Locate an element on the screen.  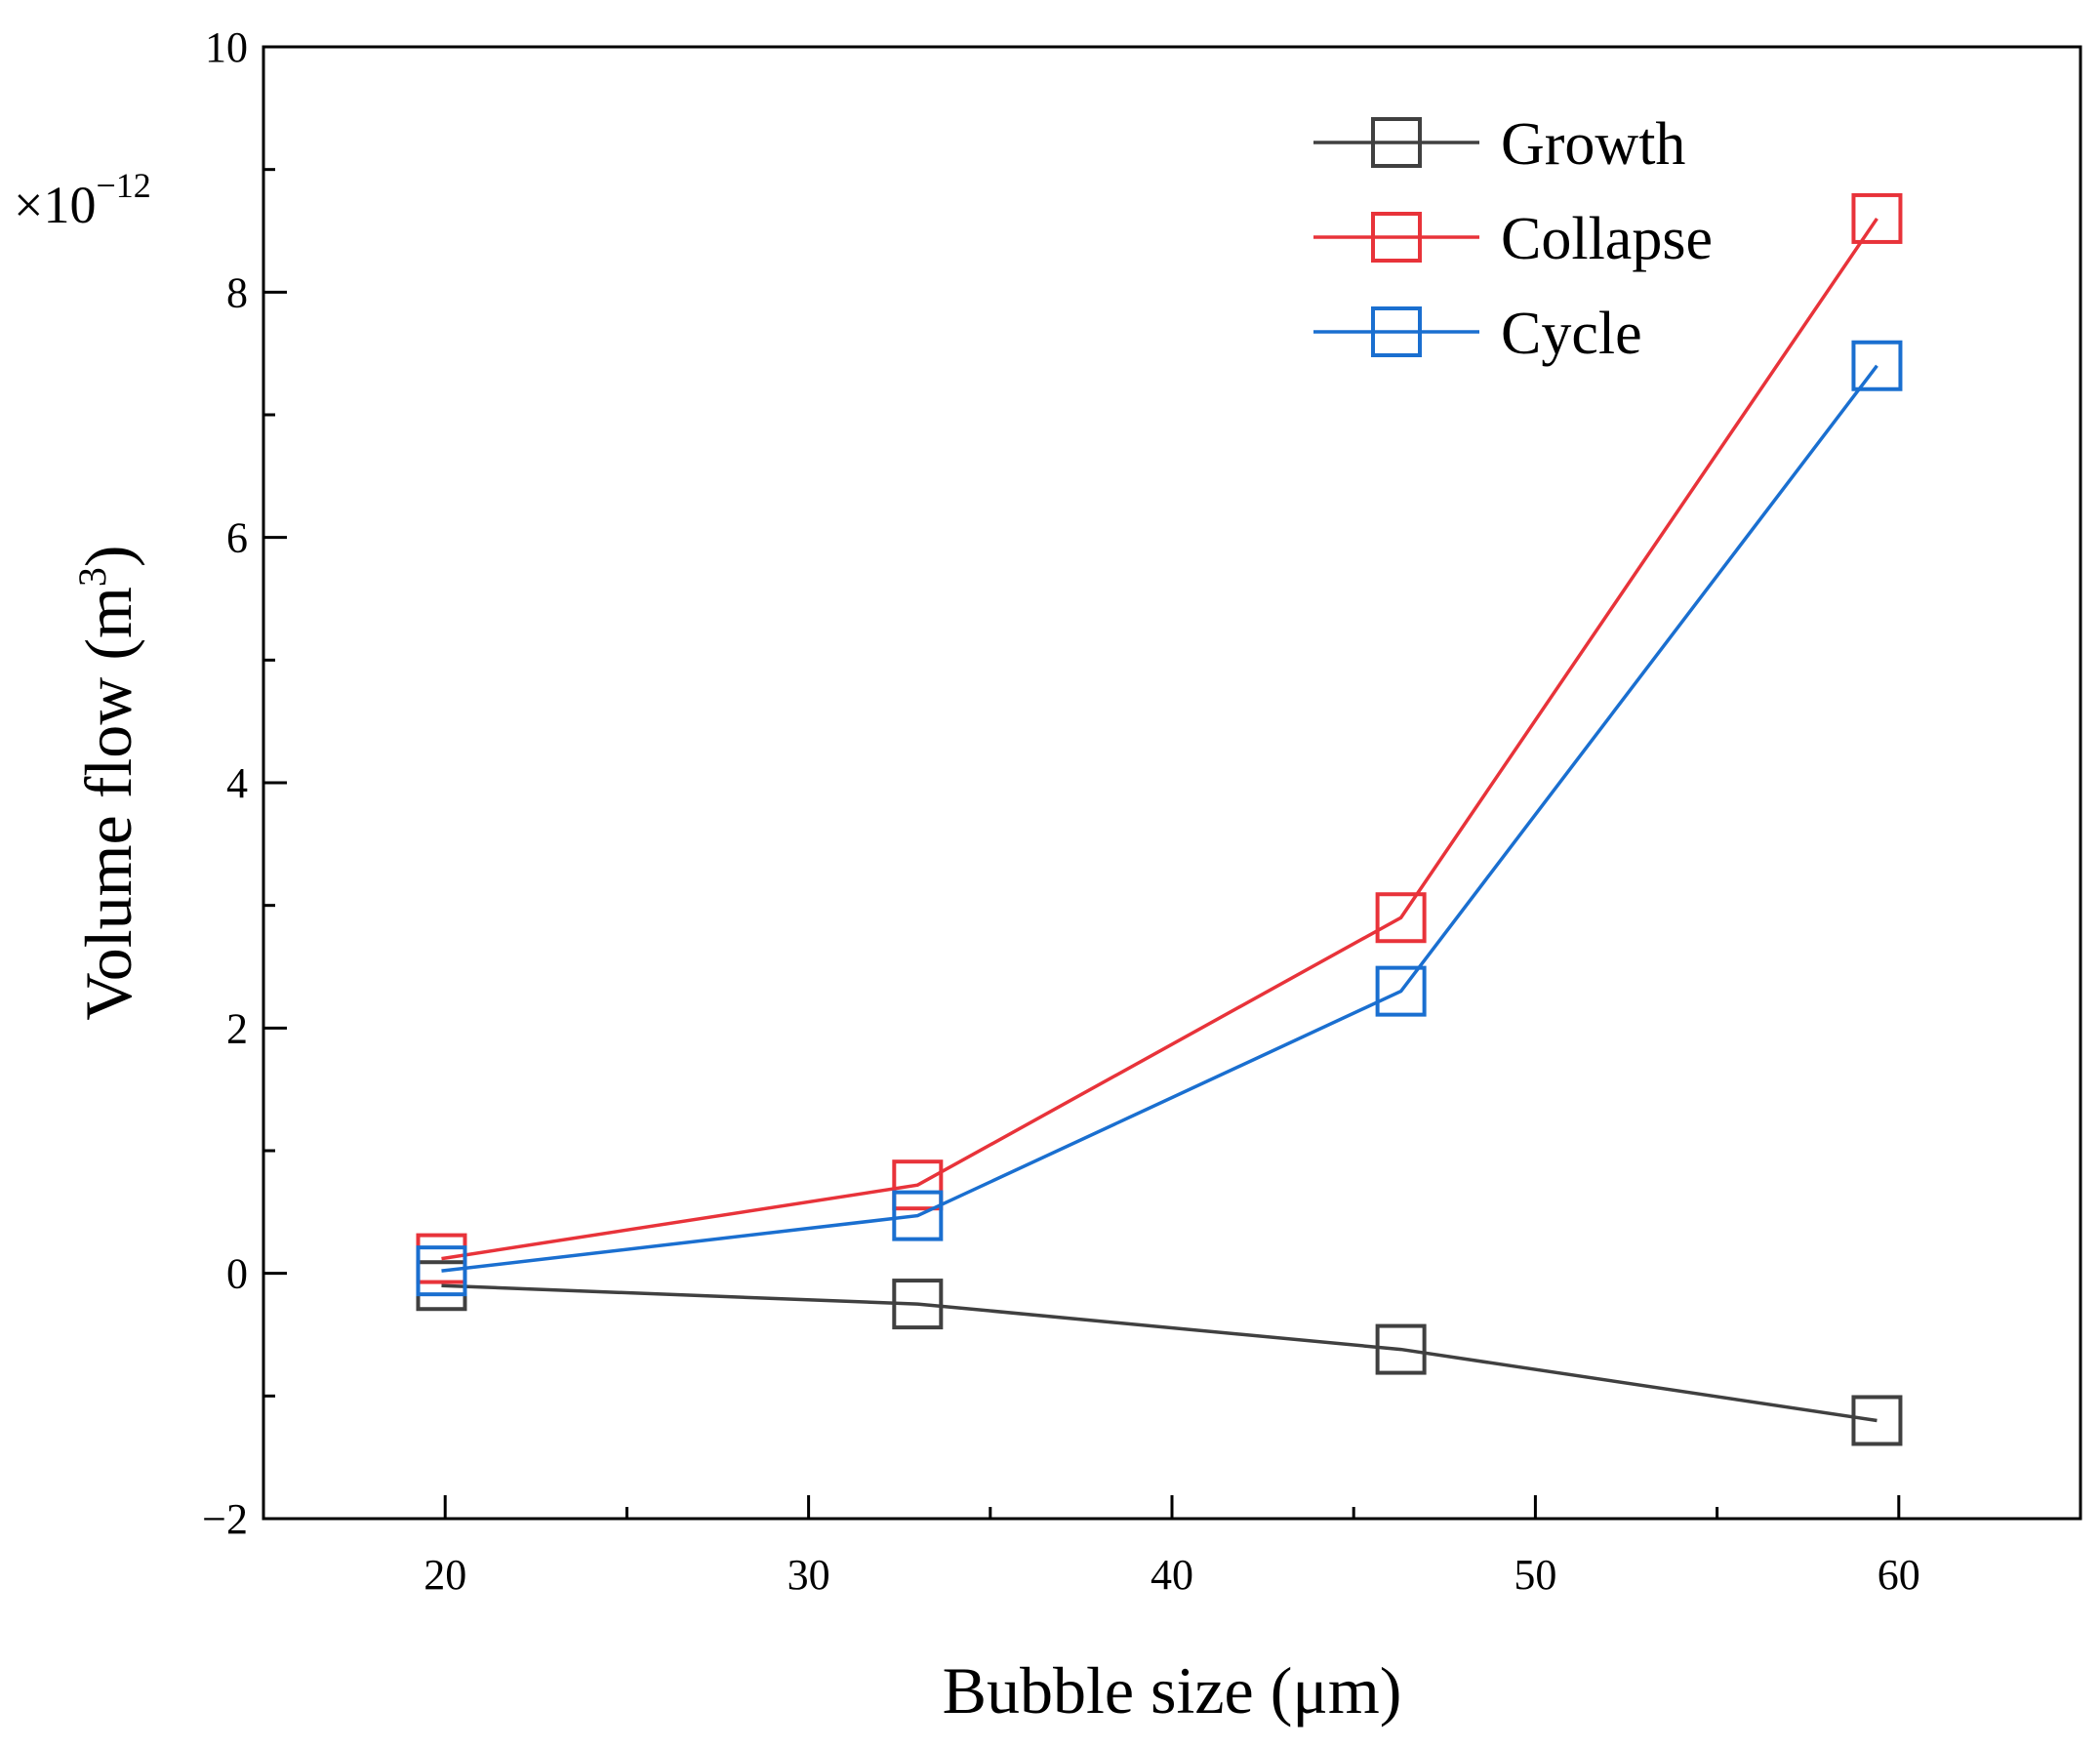
y-scale-label: ×10⁻¹² is located at coordinates (82, 200).